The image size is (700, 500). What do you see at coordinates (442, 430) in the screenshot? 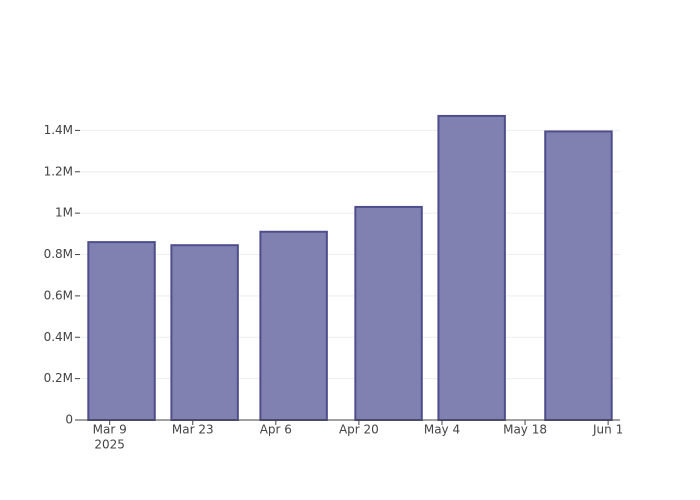
I see `x-tick-label: May 4` at bounding box center [442, 430].